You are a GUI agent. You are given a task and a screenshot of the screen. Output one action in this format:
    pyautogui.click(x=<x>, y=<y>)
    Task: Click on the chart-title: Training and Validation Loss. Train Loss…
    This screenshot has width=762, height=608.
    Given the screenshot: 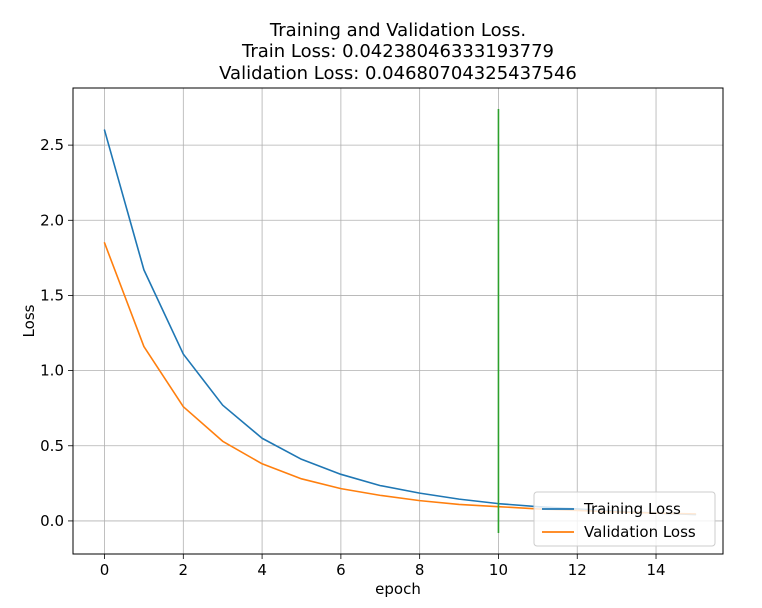 What is the action you would take?
    pyautogui.click(x=398, y=52)
    